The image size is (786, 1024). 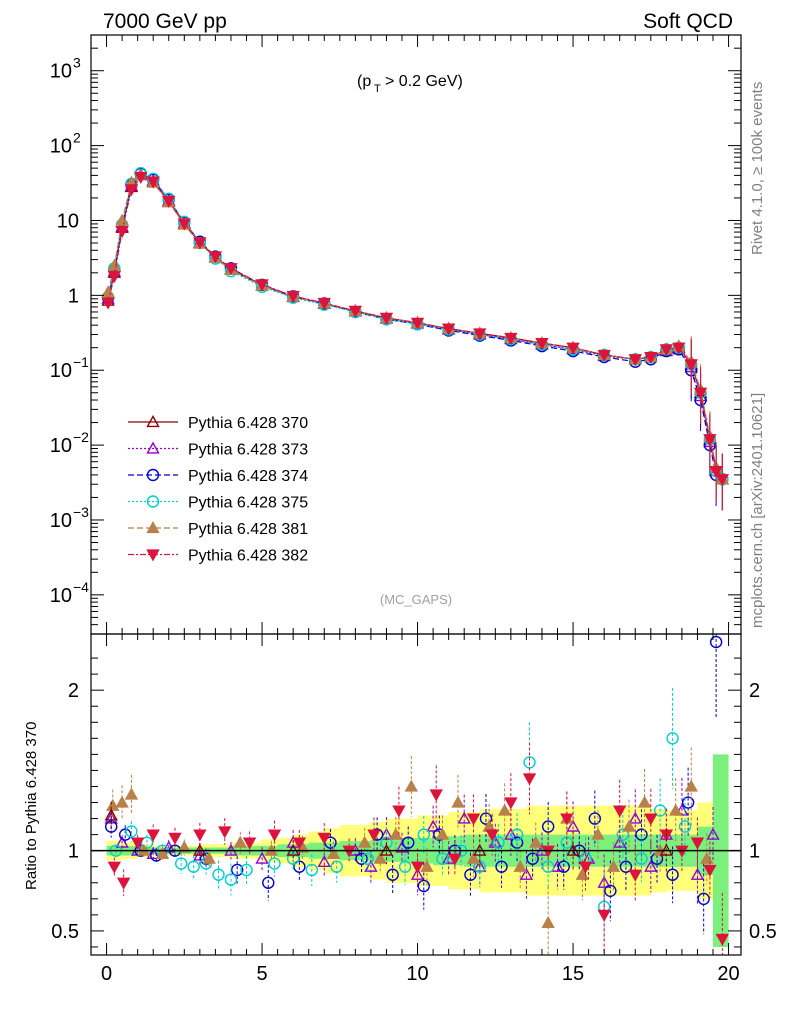 What do you see at coordinates (81, 512) in the screenshot?
I see `main-y-tick-exponent: −3` at bounding box center [81, 512].